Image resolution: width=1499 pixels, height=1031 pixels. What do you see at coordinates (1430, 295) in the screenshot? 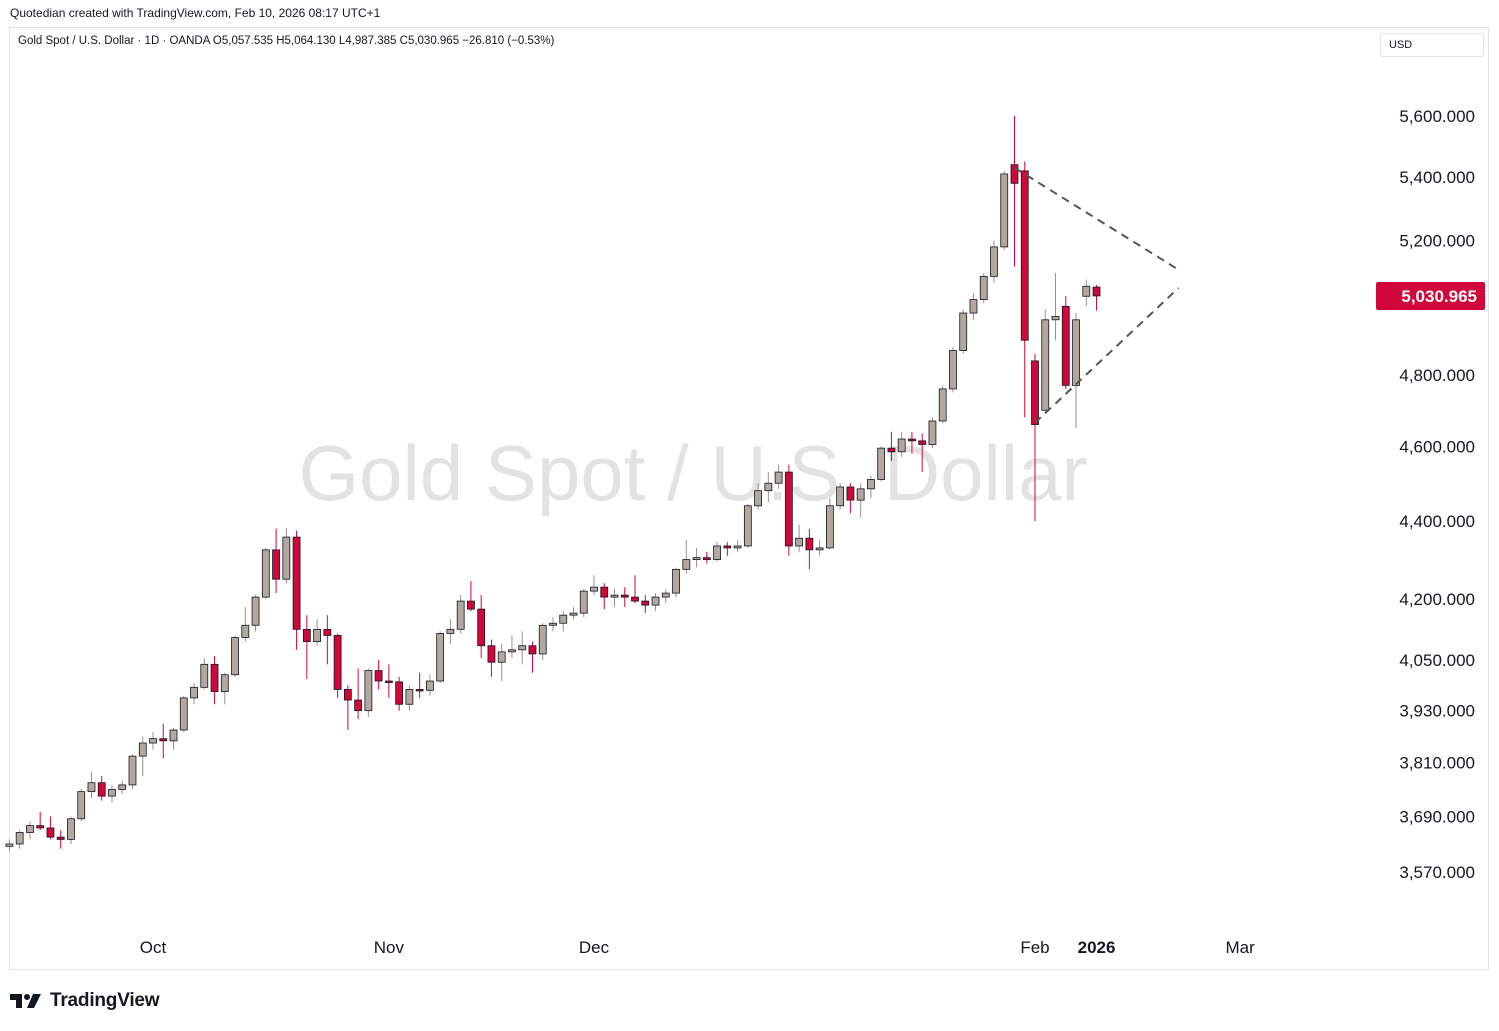
I see `last-price-badge: 5,030.965` at bounding box center [1430, 295].